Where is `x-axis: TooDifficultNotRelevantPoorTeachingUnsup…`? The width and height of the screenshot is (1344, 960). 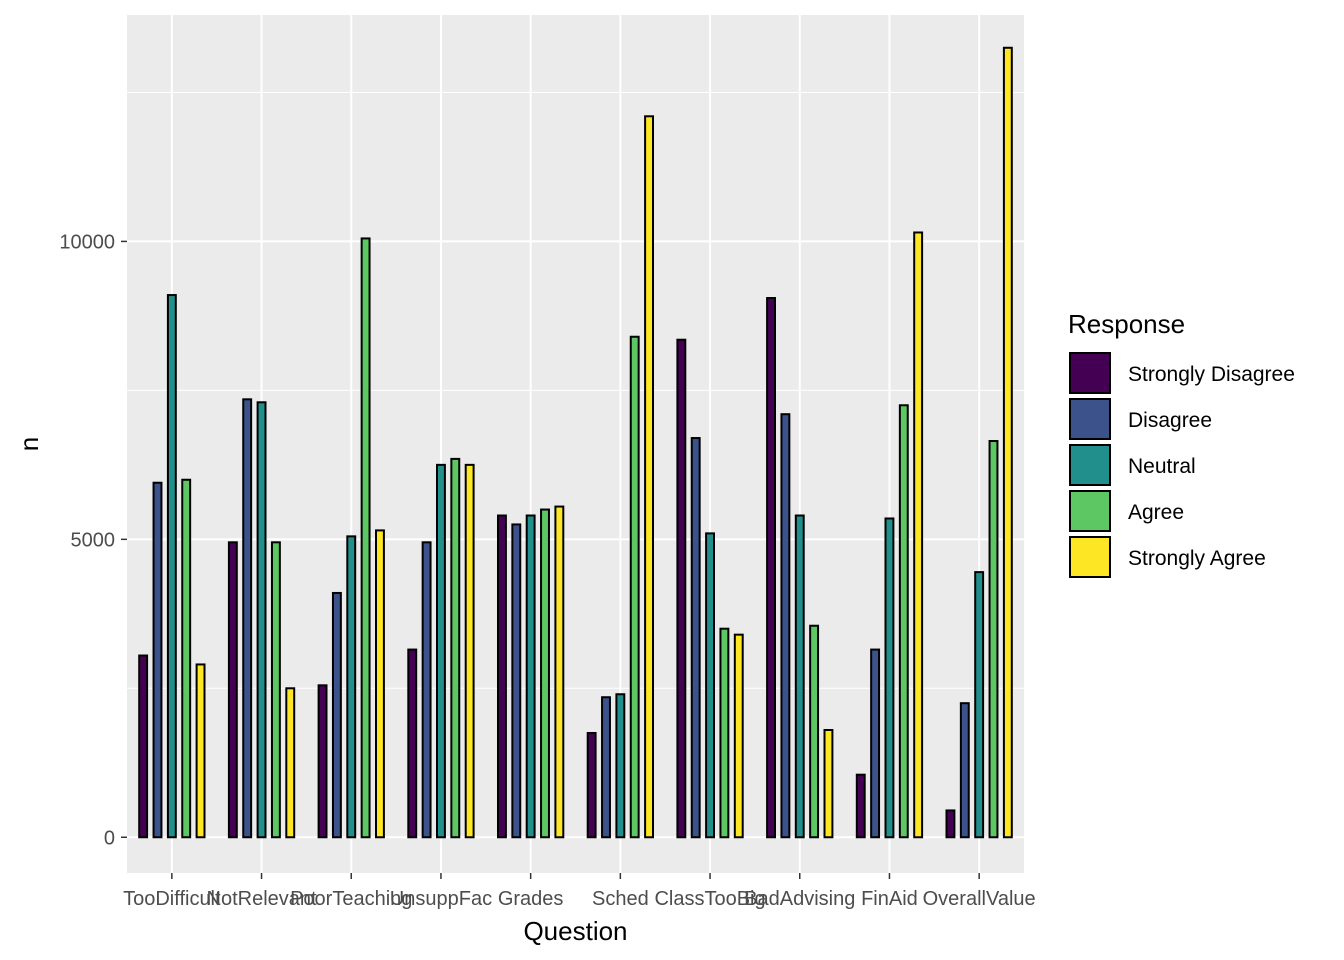
x-axis: TooDifficultNotRelevantPoorTeachingUnsup… is located at coordinates (579, 891).